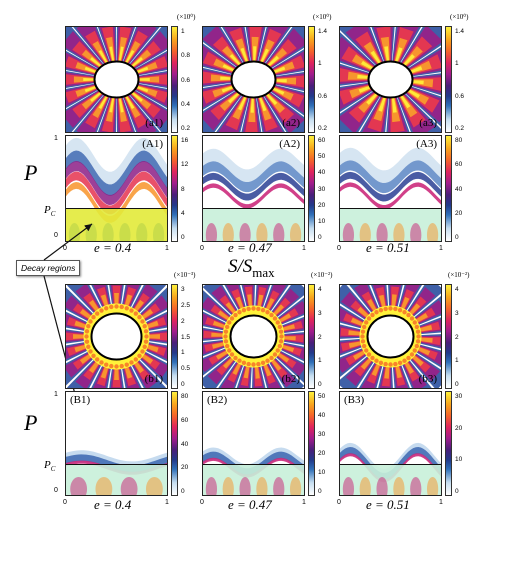 This screenshot has width=518, height=565. Describe the element at coordinates (31, 422) in the screenshot. I see `y-axis-label-lower: P` at that location.